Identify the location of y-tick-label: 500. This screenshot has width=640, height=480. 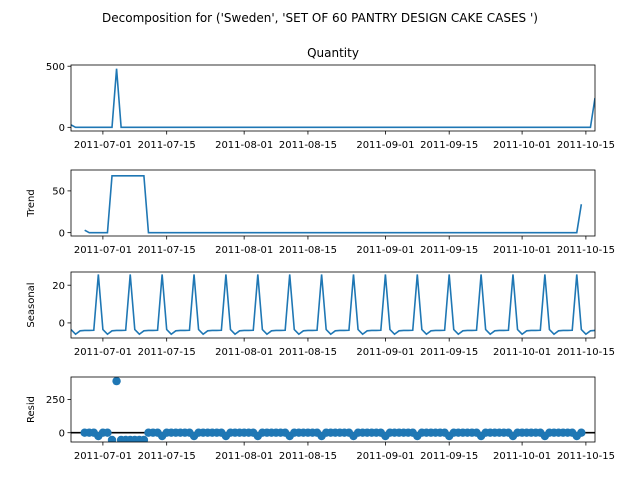
(55, 67).